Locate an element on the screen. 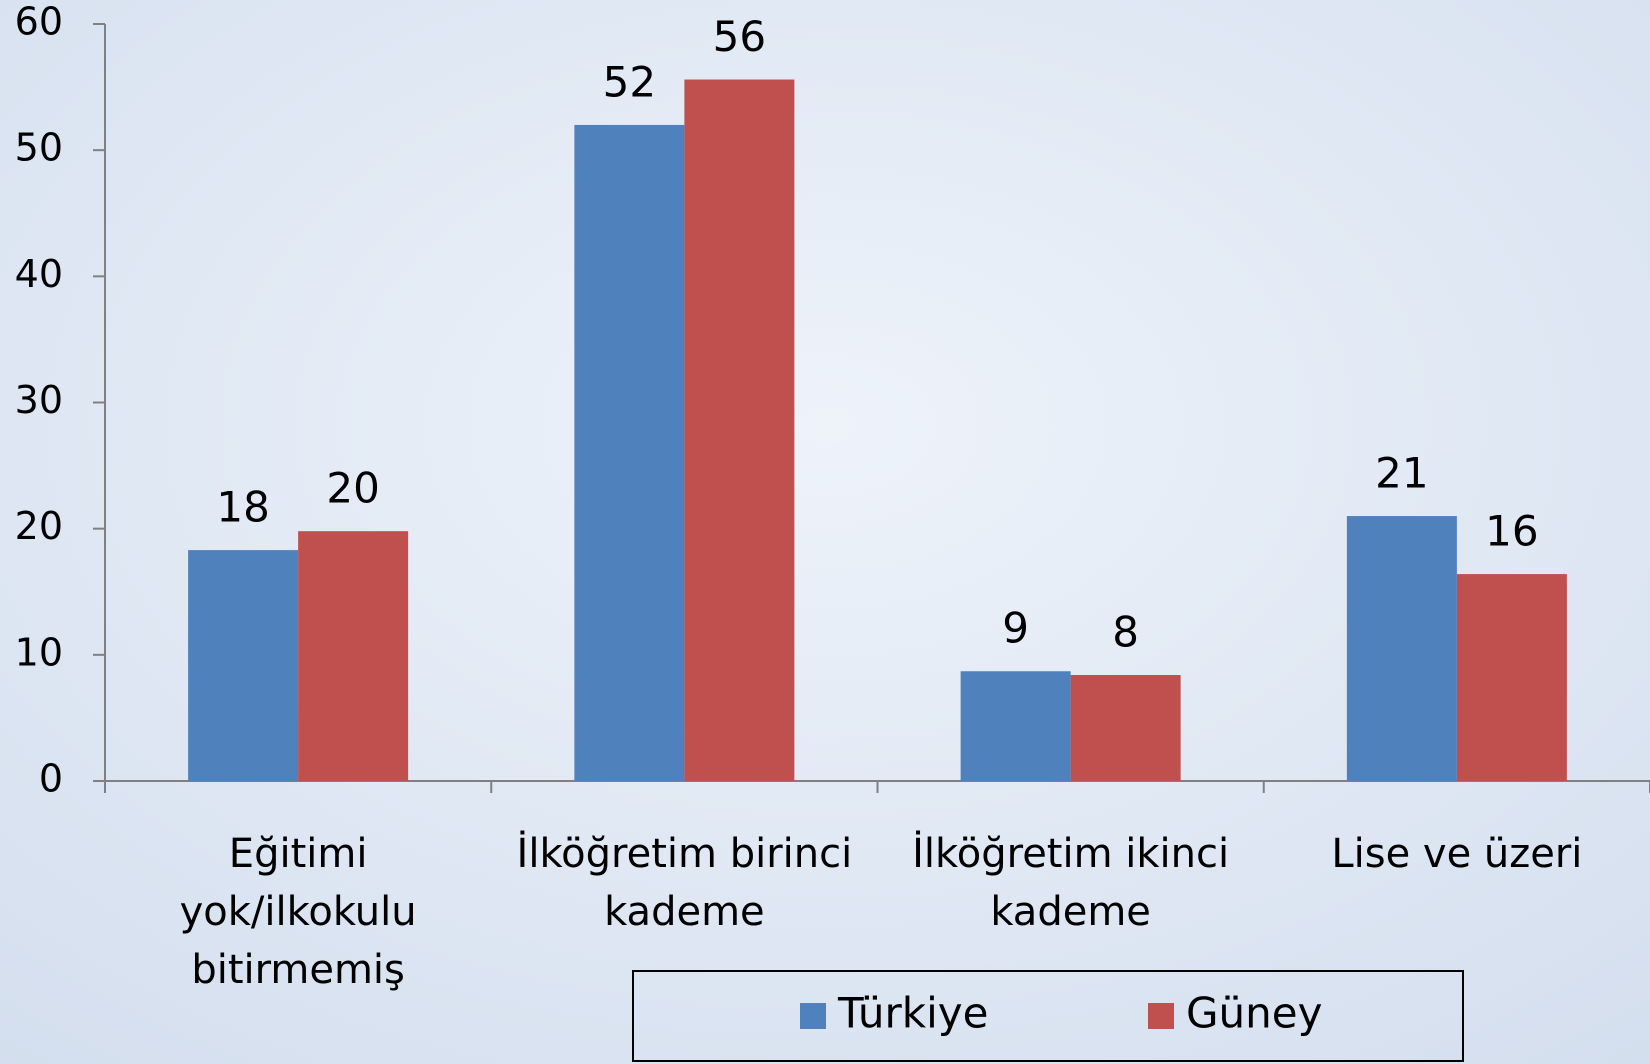  data-label: 8 is located at coordinates (1125, 632).